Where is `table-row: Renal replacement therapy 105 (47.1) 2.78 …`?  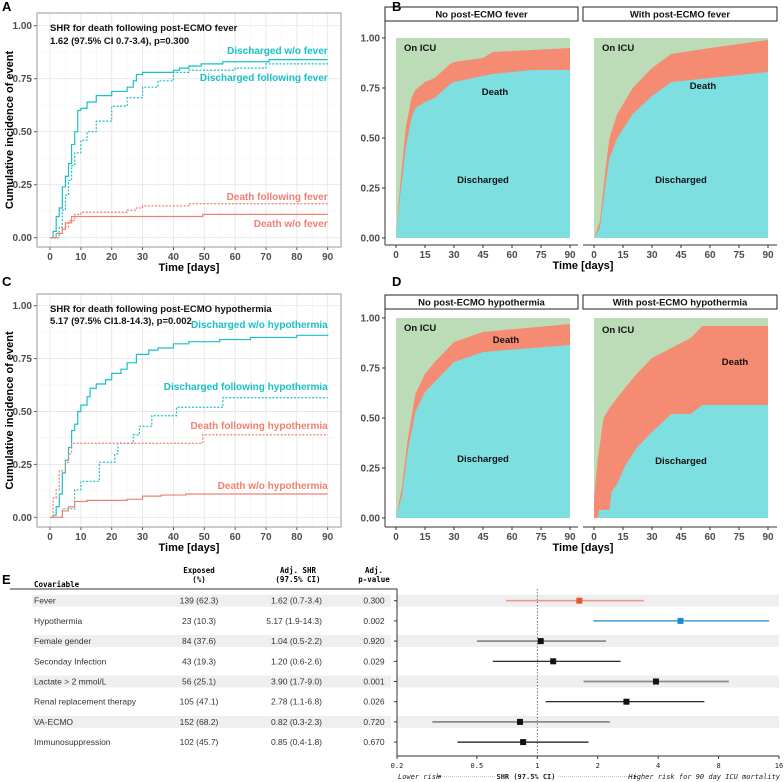
table-row: Renal replacement therapy 105 (47.1) 2.78 … is located at coordinates (209, 702).